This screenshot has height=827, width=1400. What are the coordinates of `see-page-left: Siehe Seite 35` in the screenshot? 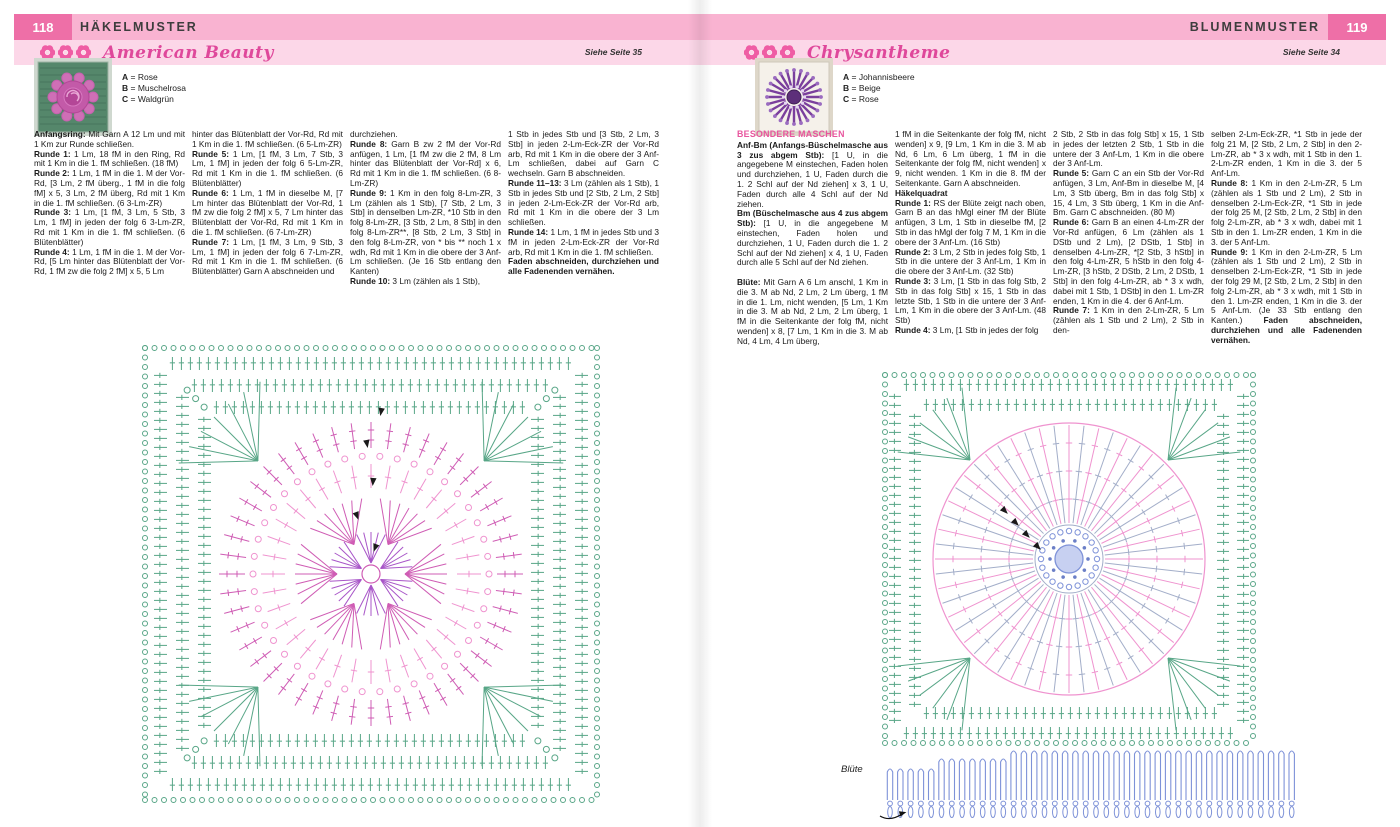 It's located at (613, 52).